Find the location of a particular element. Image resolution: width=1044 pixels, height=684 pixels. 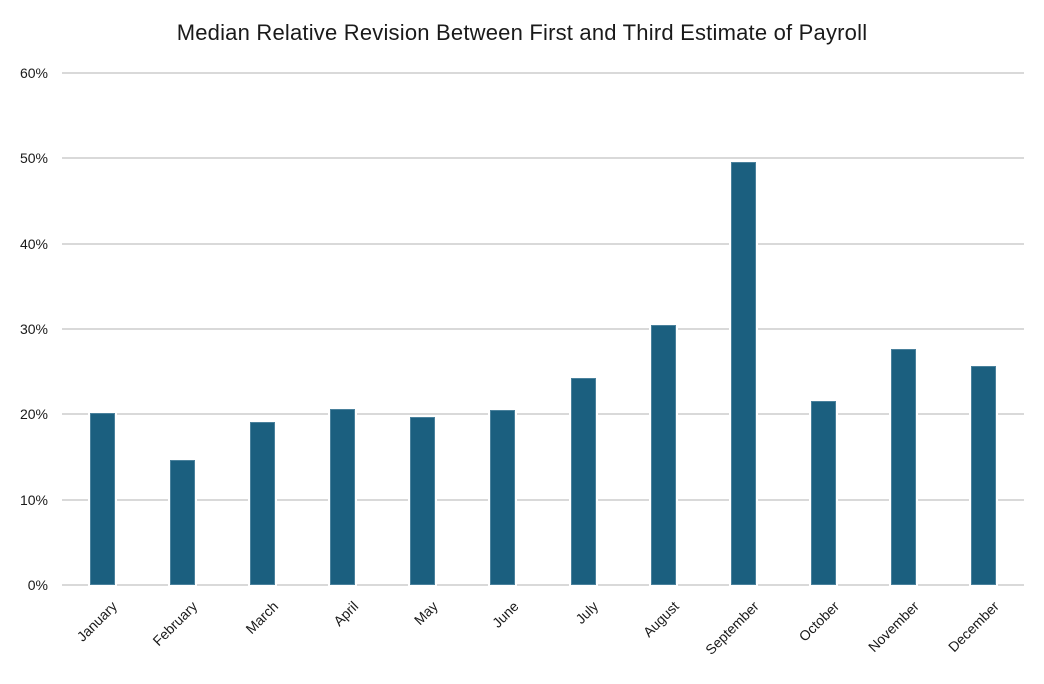

gridline-30- is located at coordinates (543, 329).